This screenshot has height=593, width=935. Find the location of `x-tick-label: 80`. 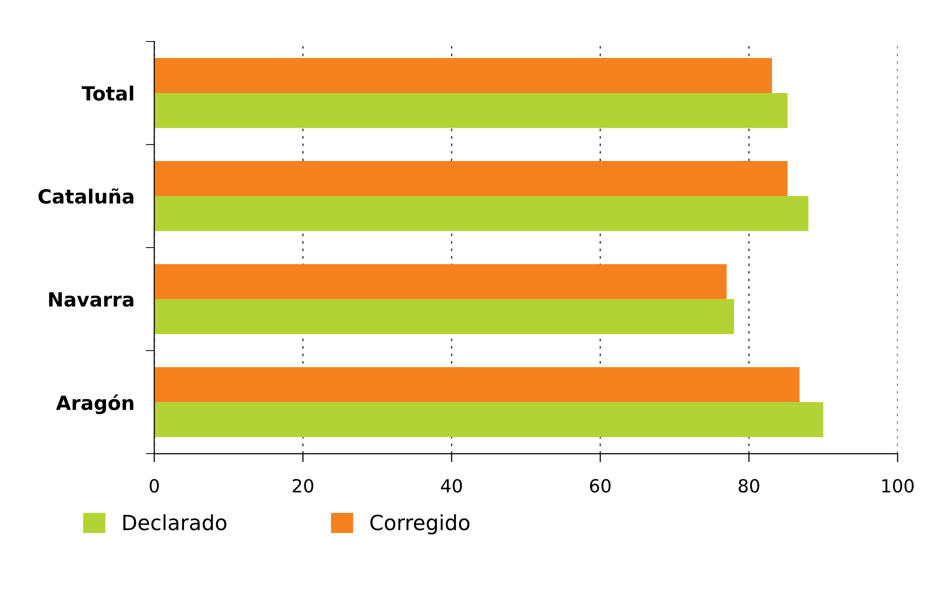

x-tick-label: 80 is located at coordinates (749, 485).